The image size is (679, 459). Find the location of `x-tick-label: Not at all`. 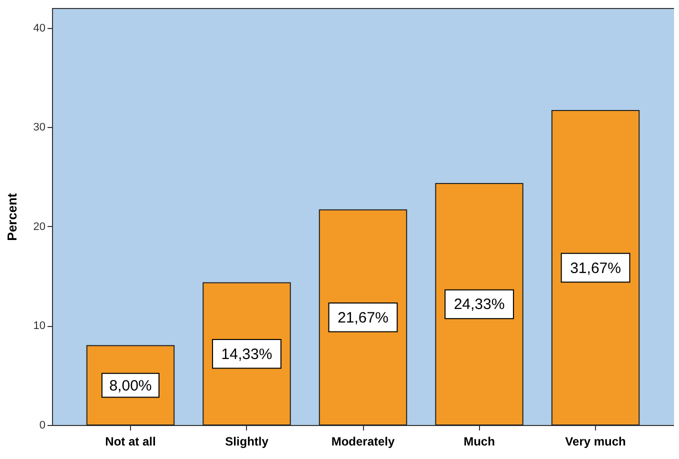

x-tick-label: Not at all is located at coordinates (130, 441).